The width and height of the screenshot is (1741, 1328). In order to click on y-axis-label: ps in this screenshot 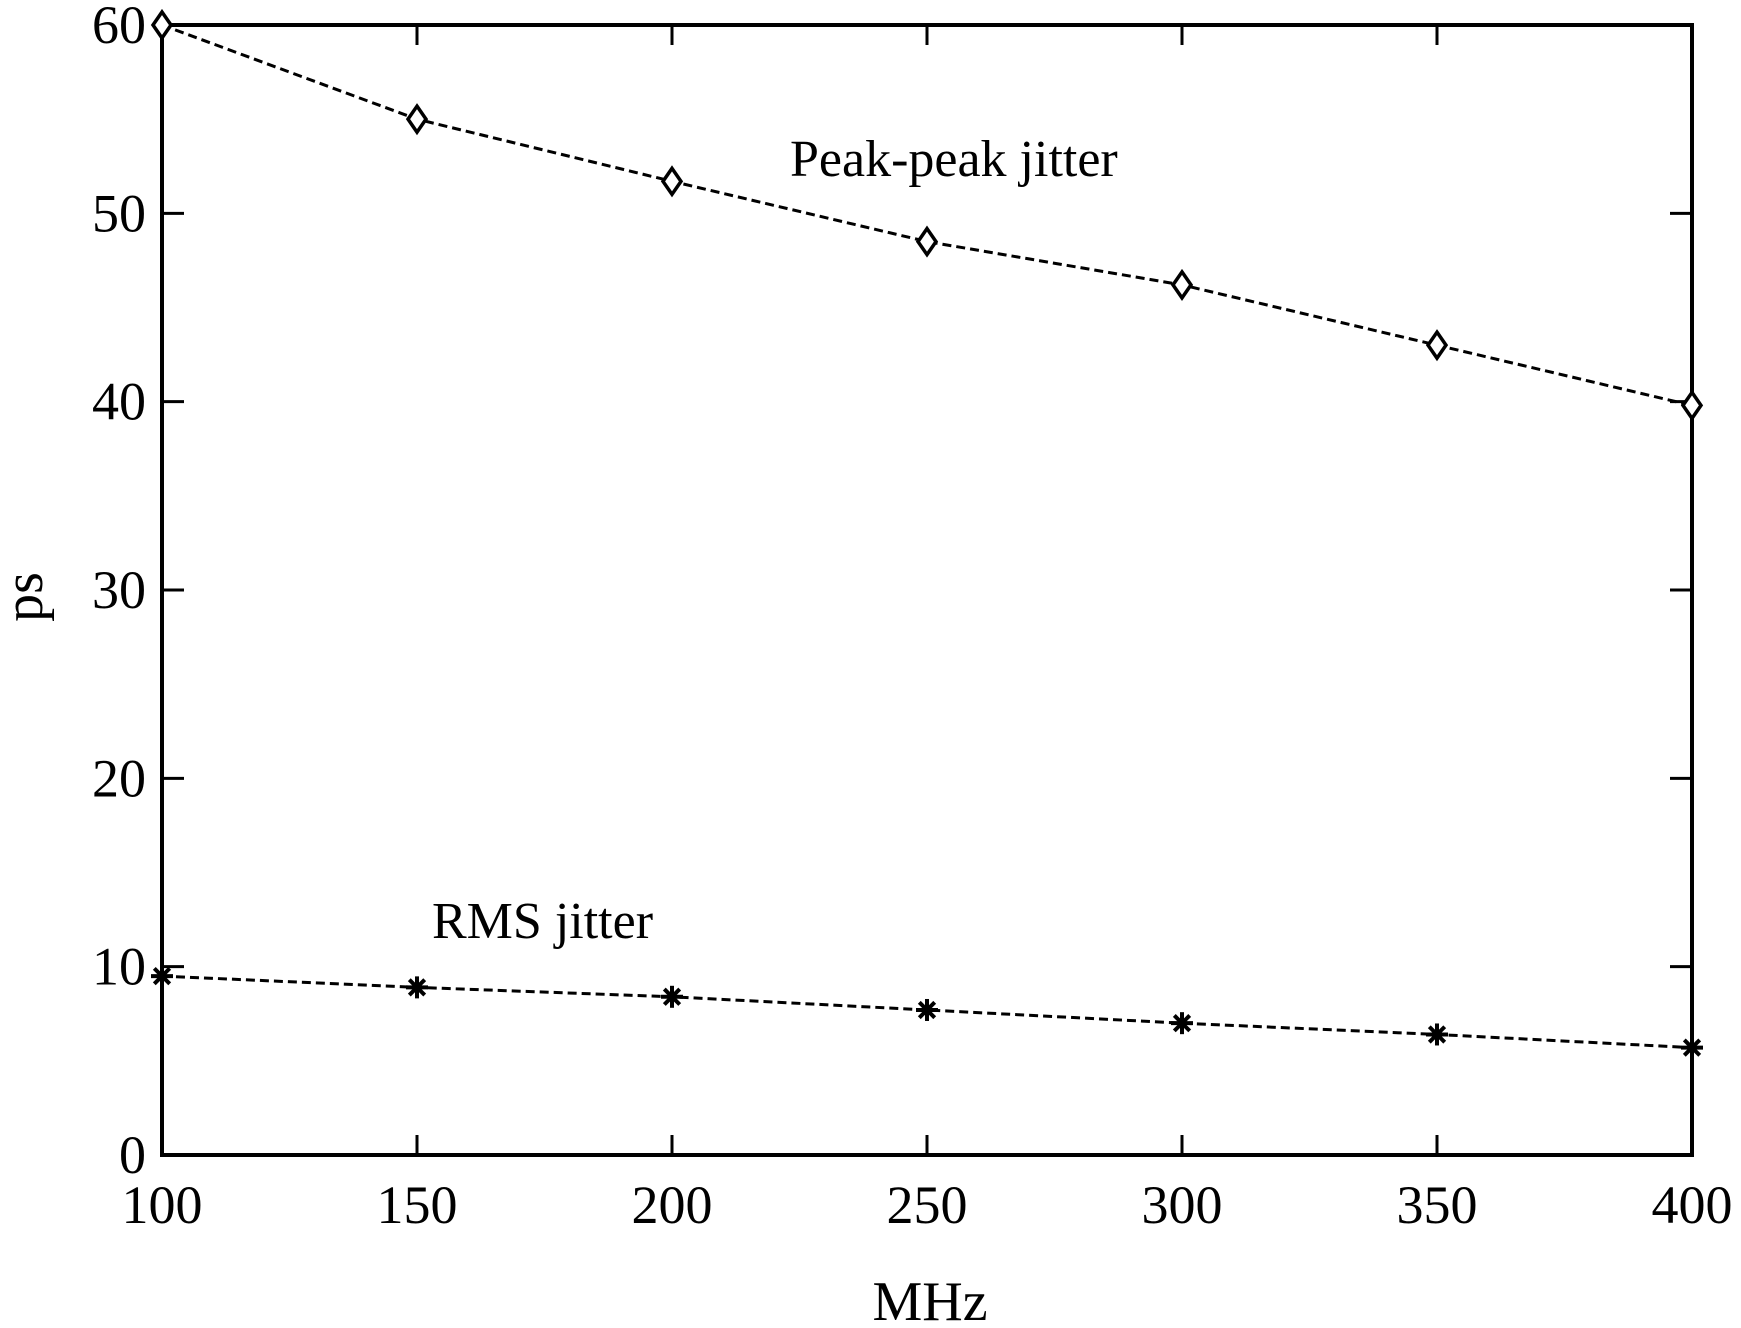, I will do `click(27, 597)`.